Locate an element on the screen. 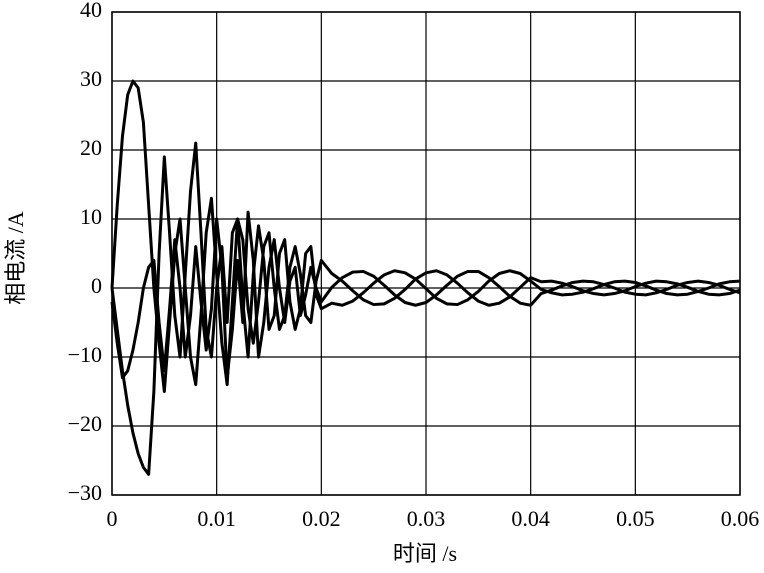 Image resolution: width=764 pixels, height=573 pixels. y-axis-label: 相电流 /A is located at coordinates (15, 258).